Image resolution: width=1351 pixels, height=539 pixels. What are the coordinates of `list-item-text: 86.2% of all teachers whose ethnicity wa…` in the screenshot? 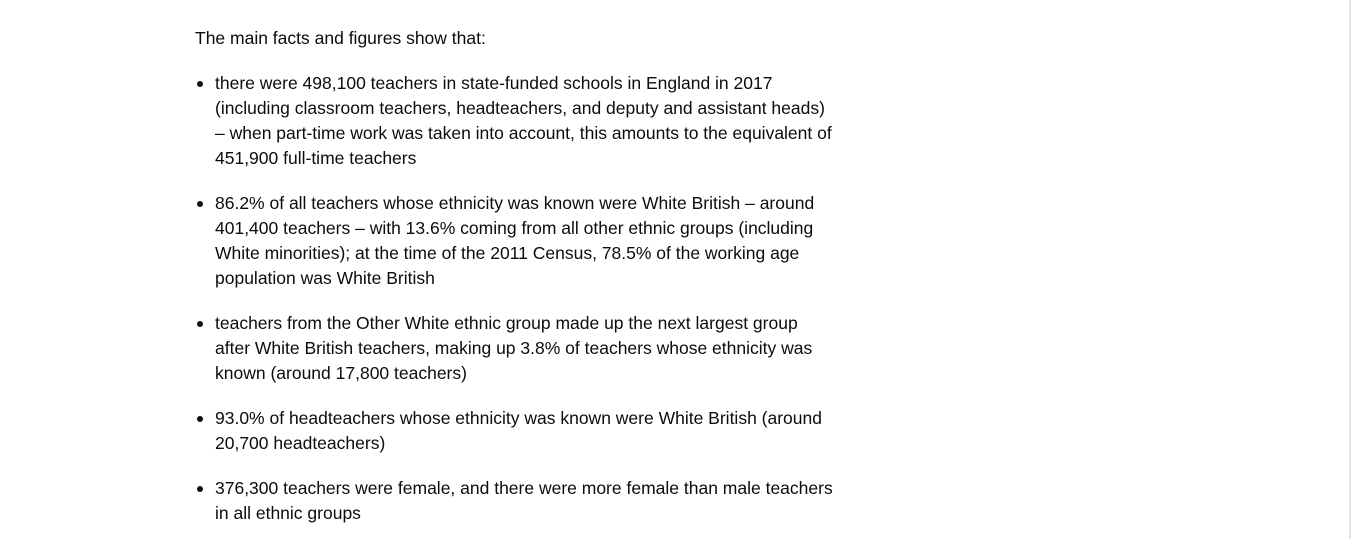 It's located at (515, 240).